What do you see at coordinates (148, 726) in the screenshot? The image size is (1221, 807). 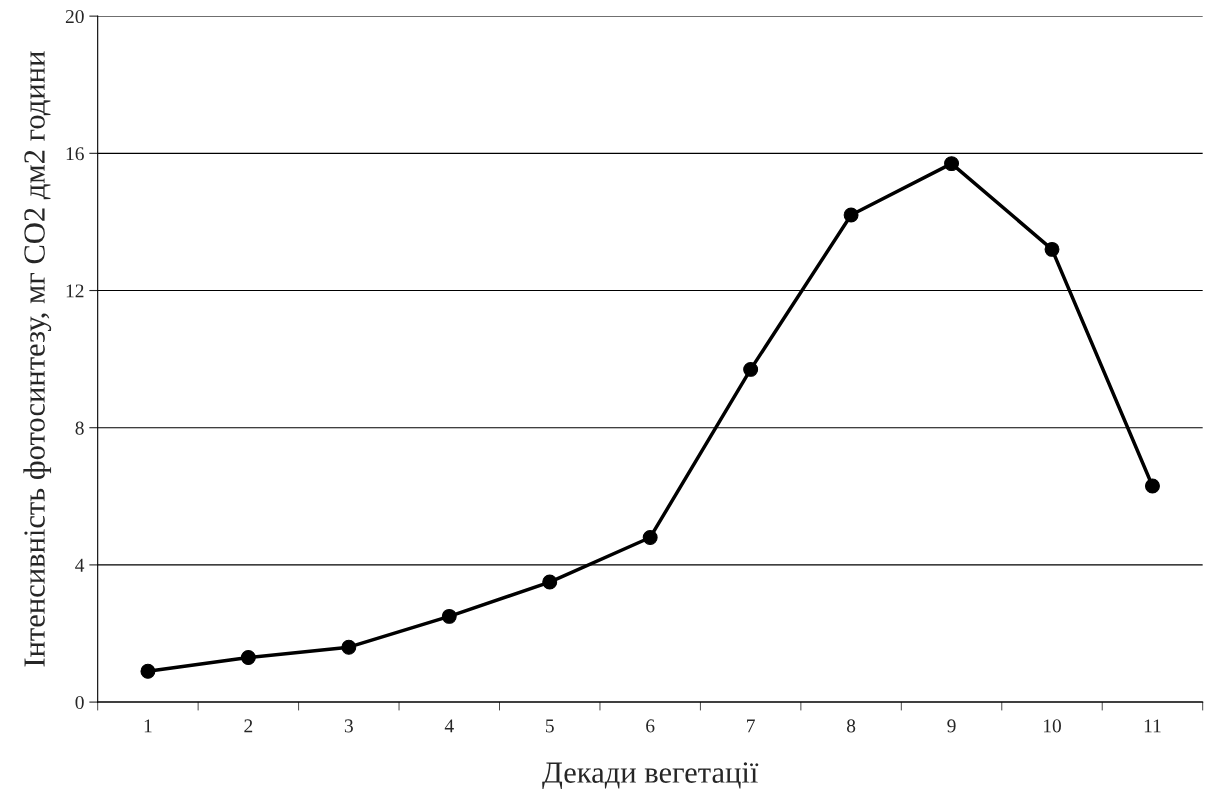 I see `x-tick-label: 1` at bounding box center [148, 726].